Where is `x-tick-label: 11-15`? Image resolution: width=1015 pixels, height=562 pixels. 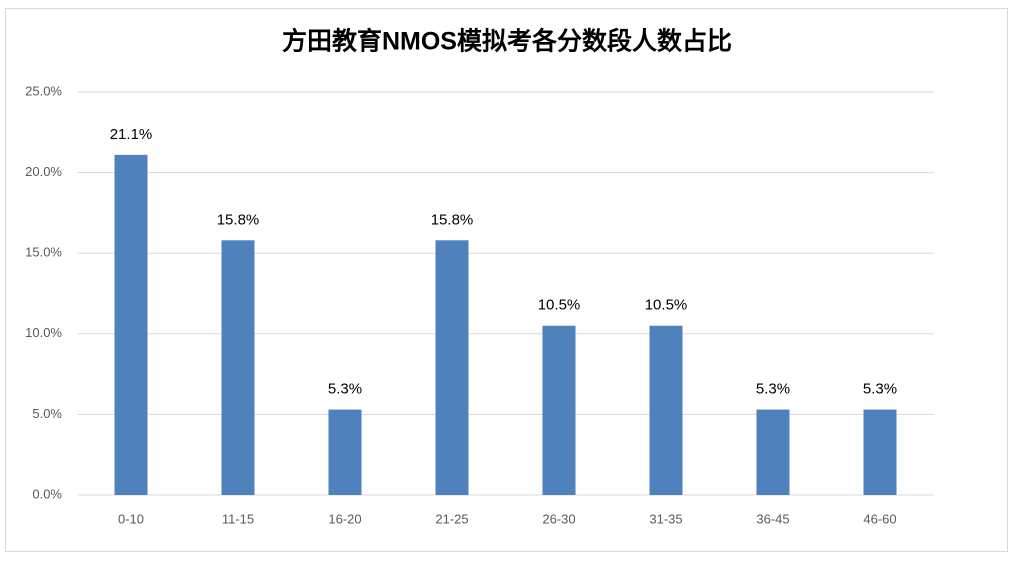
x-tick-label: 11-15 is located at coordinates (238, 518).